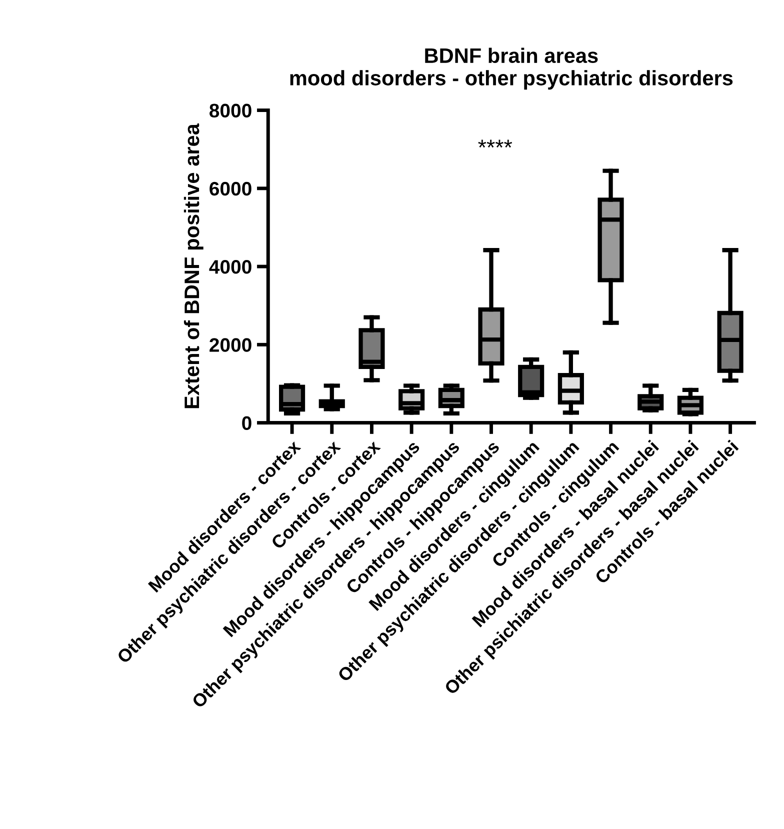  What do you see at coordinates (247, 423) in the screenshot?
I see `y-tick-label: 0` at bounding box center [247, 423].